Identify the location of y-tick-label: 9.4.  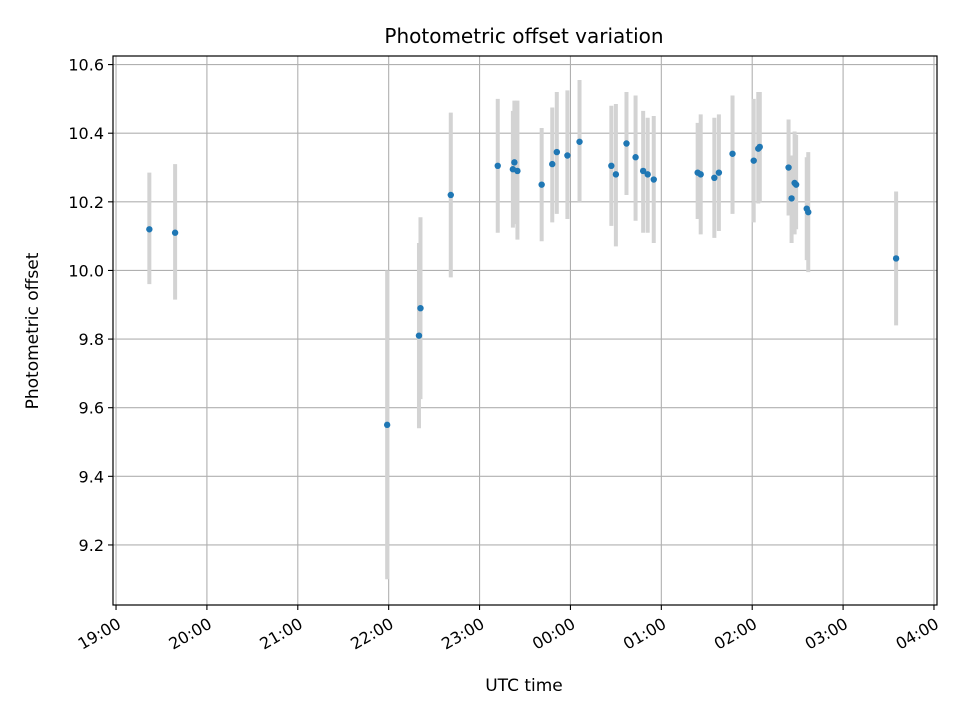
(91, 476).